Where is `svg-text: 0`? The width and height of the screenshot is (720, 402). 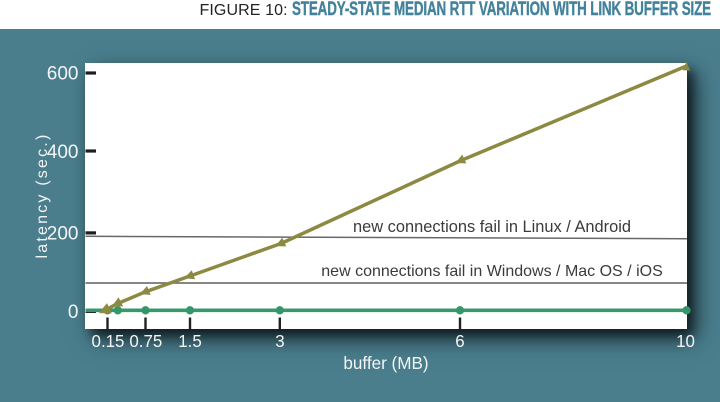
svg-text: 0 is located at coordinates (73, 312).